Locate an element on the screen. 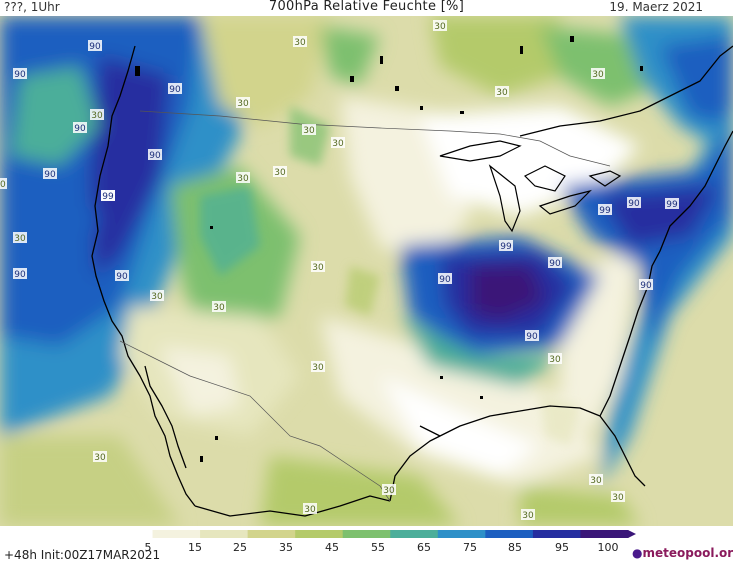 The width and height of the screenshot is (733, 566). color-scale is located at coordinates (370, 534).